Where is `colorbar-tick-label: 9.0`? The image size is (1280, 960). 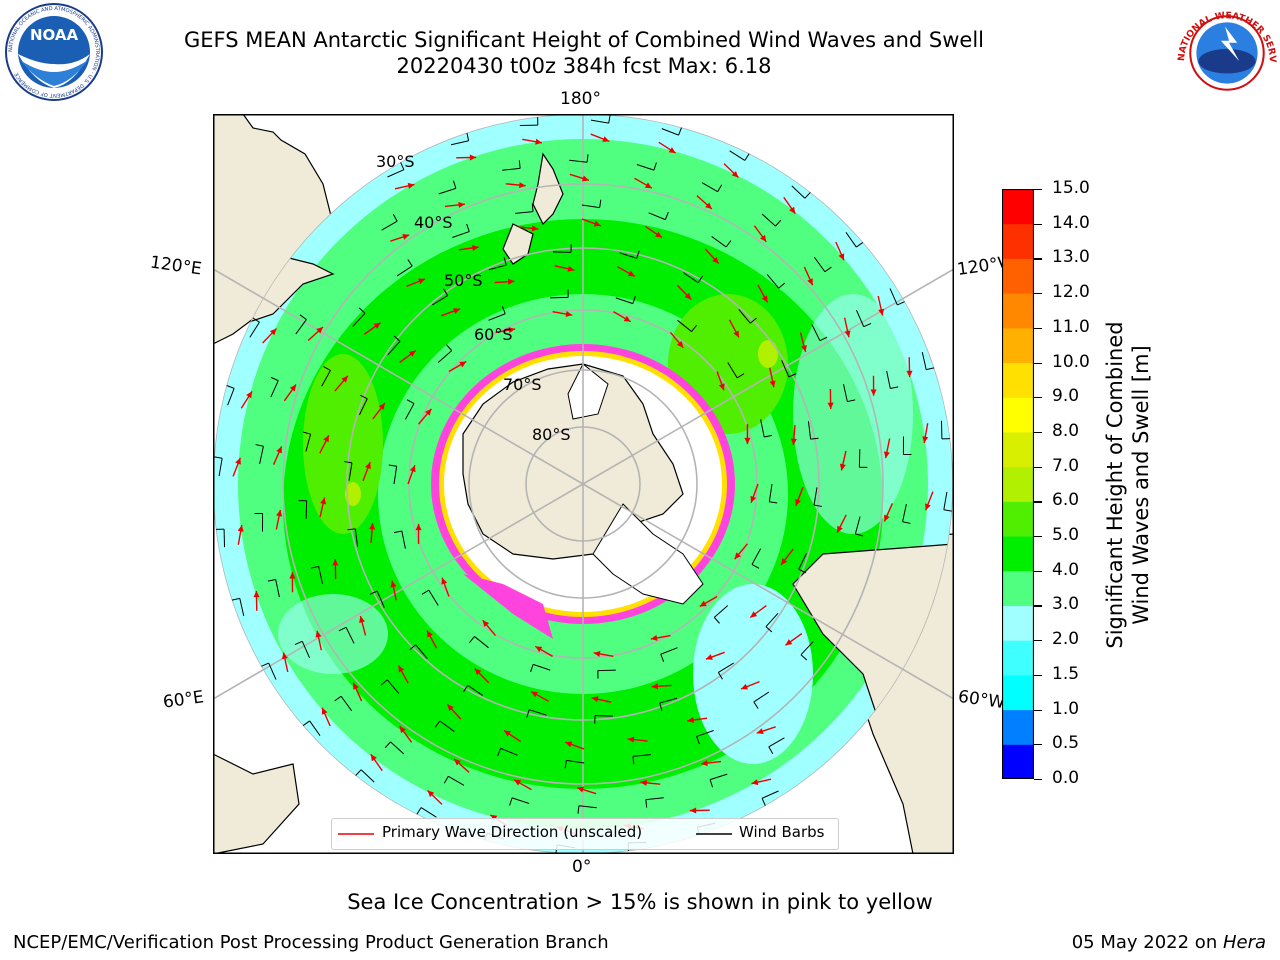
colorbar-tick-label: 9.0 is located at coordinates (1066, 396).